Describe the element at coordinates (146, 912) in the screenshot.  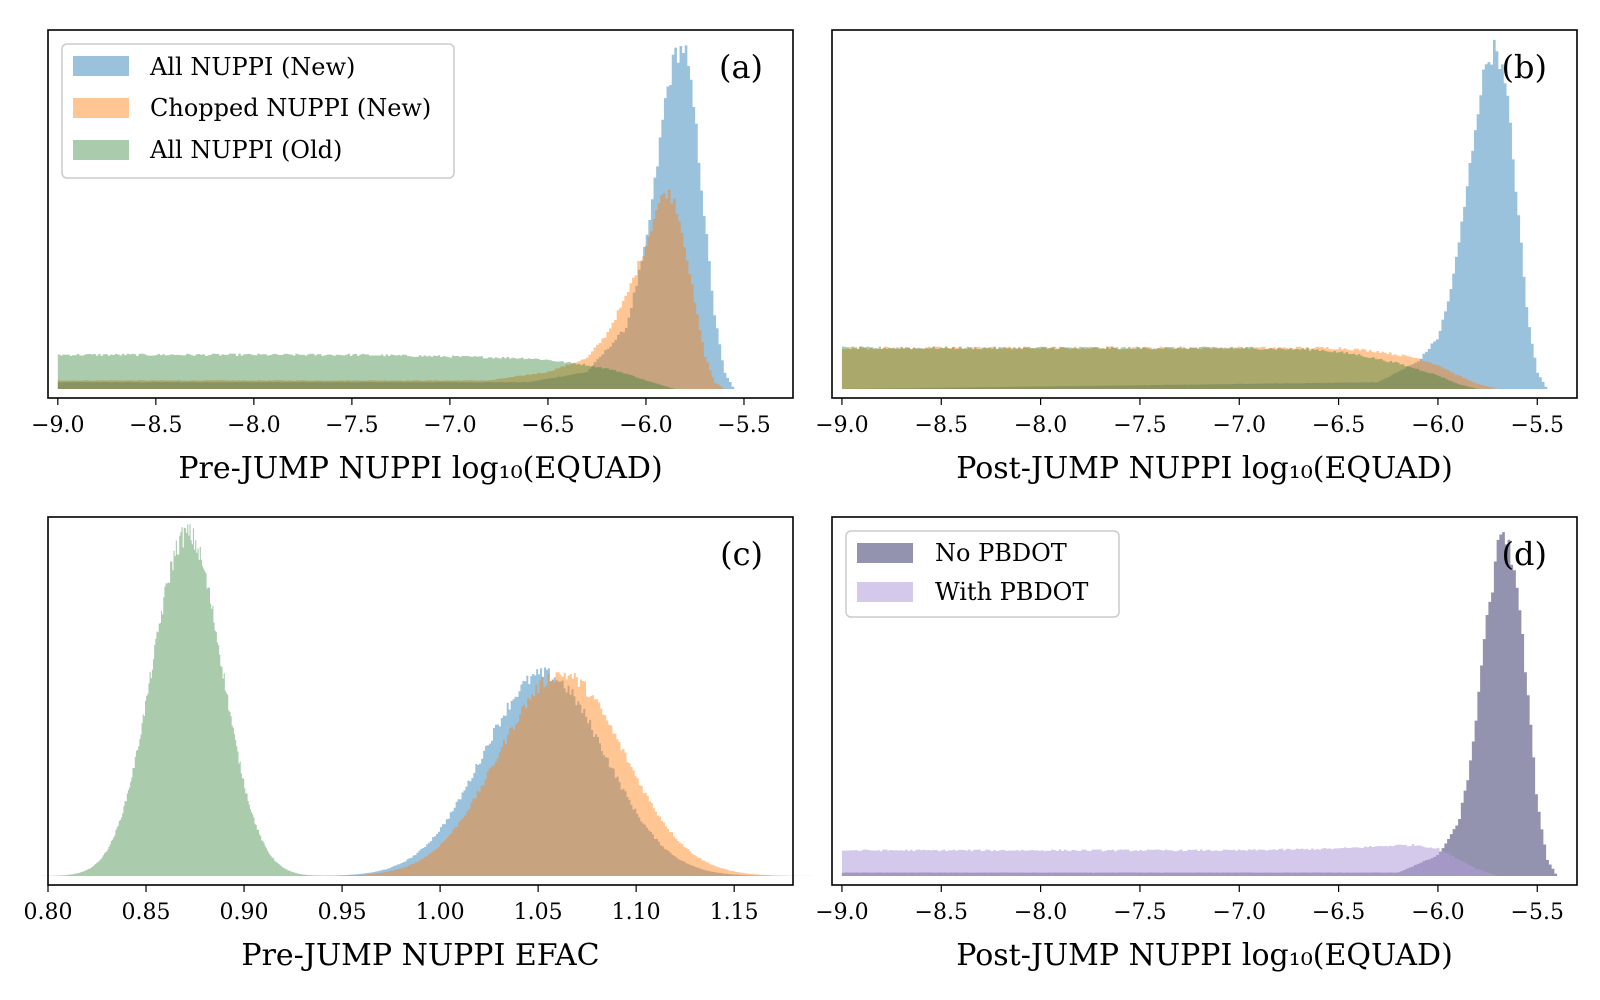
I see `panel-c-x-tick-label: 0.85` at that location.